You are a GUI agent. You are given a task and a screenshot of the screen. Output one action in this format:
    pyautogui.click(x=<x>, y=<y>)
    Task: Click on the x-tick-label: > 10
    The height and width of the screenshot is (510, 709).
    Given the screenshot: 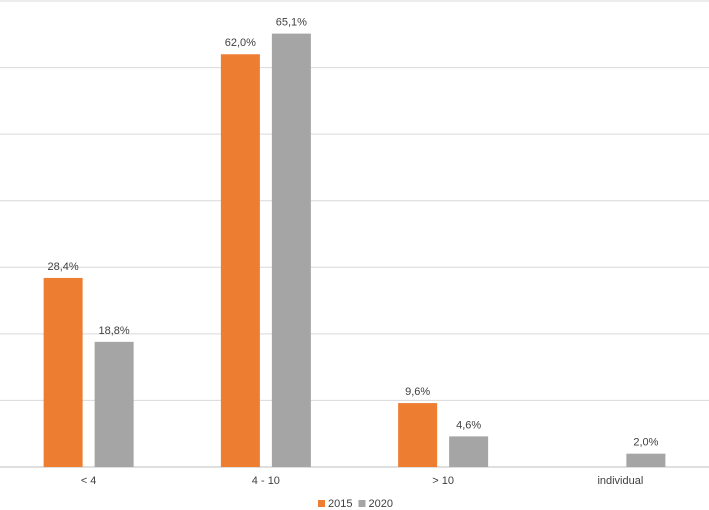 What is the action you would take?
    pyautogui.click(x=443, y=481)
    